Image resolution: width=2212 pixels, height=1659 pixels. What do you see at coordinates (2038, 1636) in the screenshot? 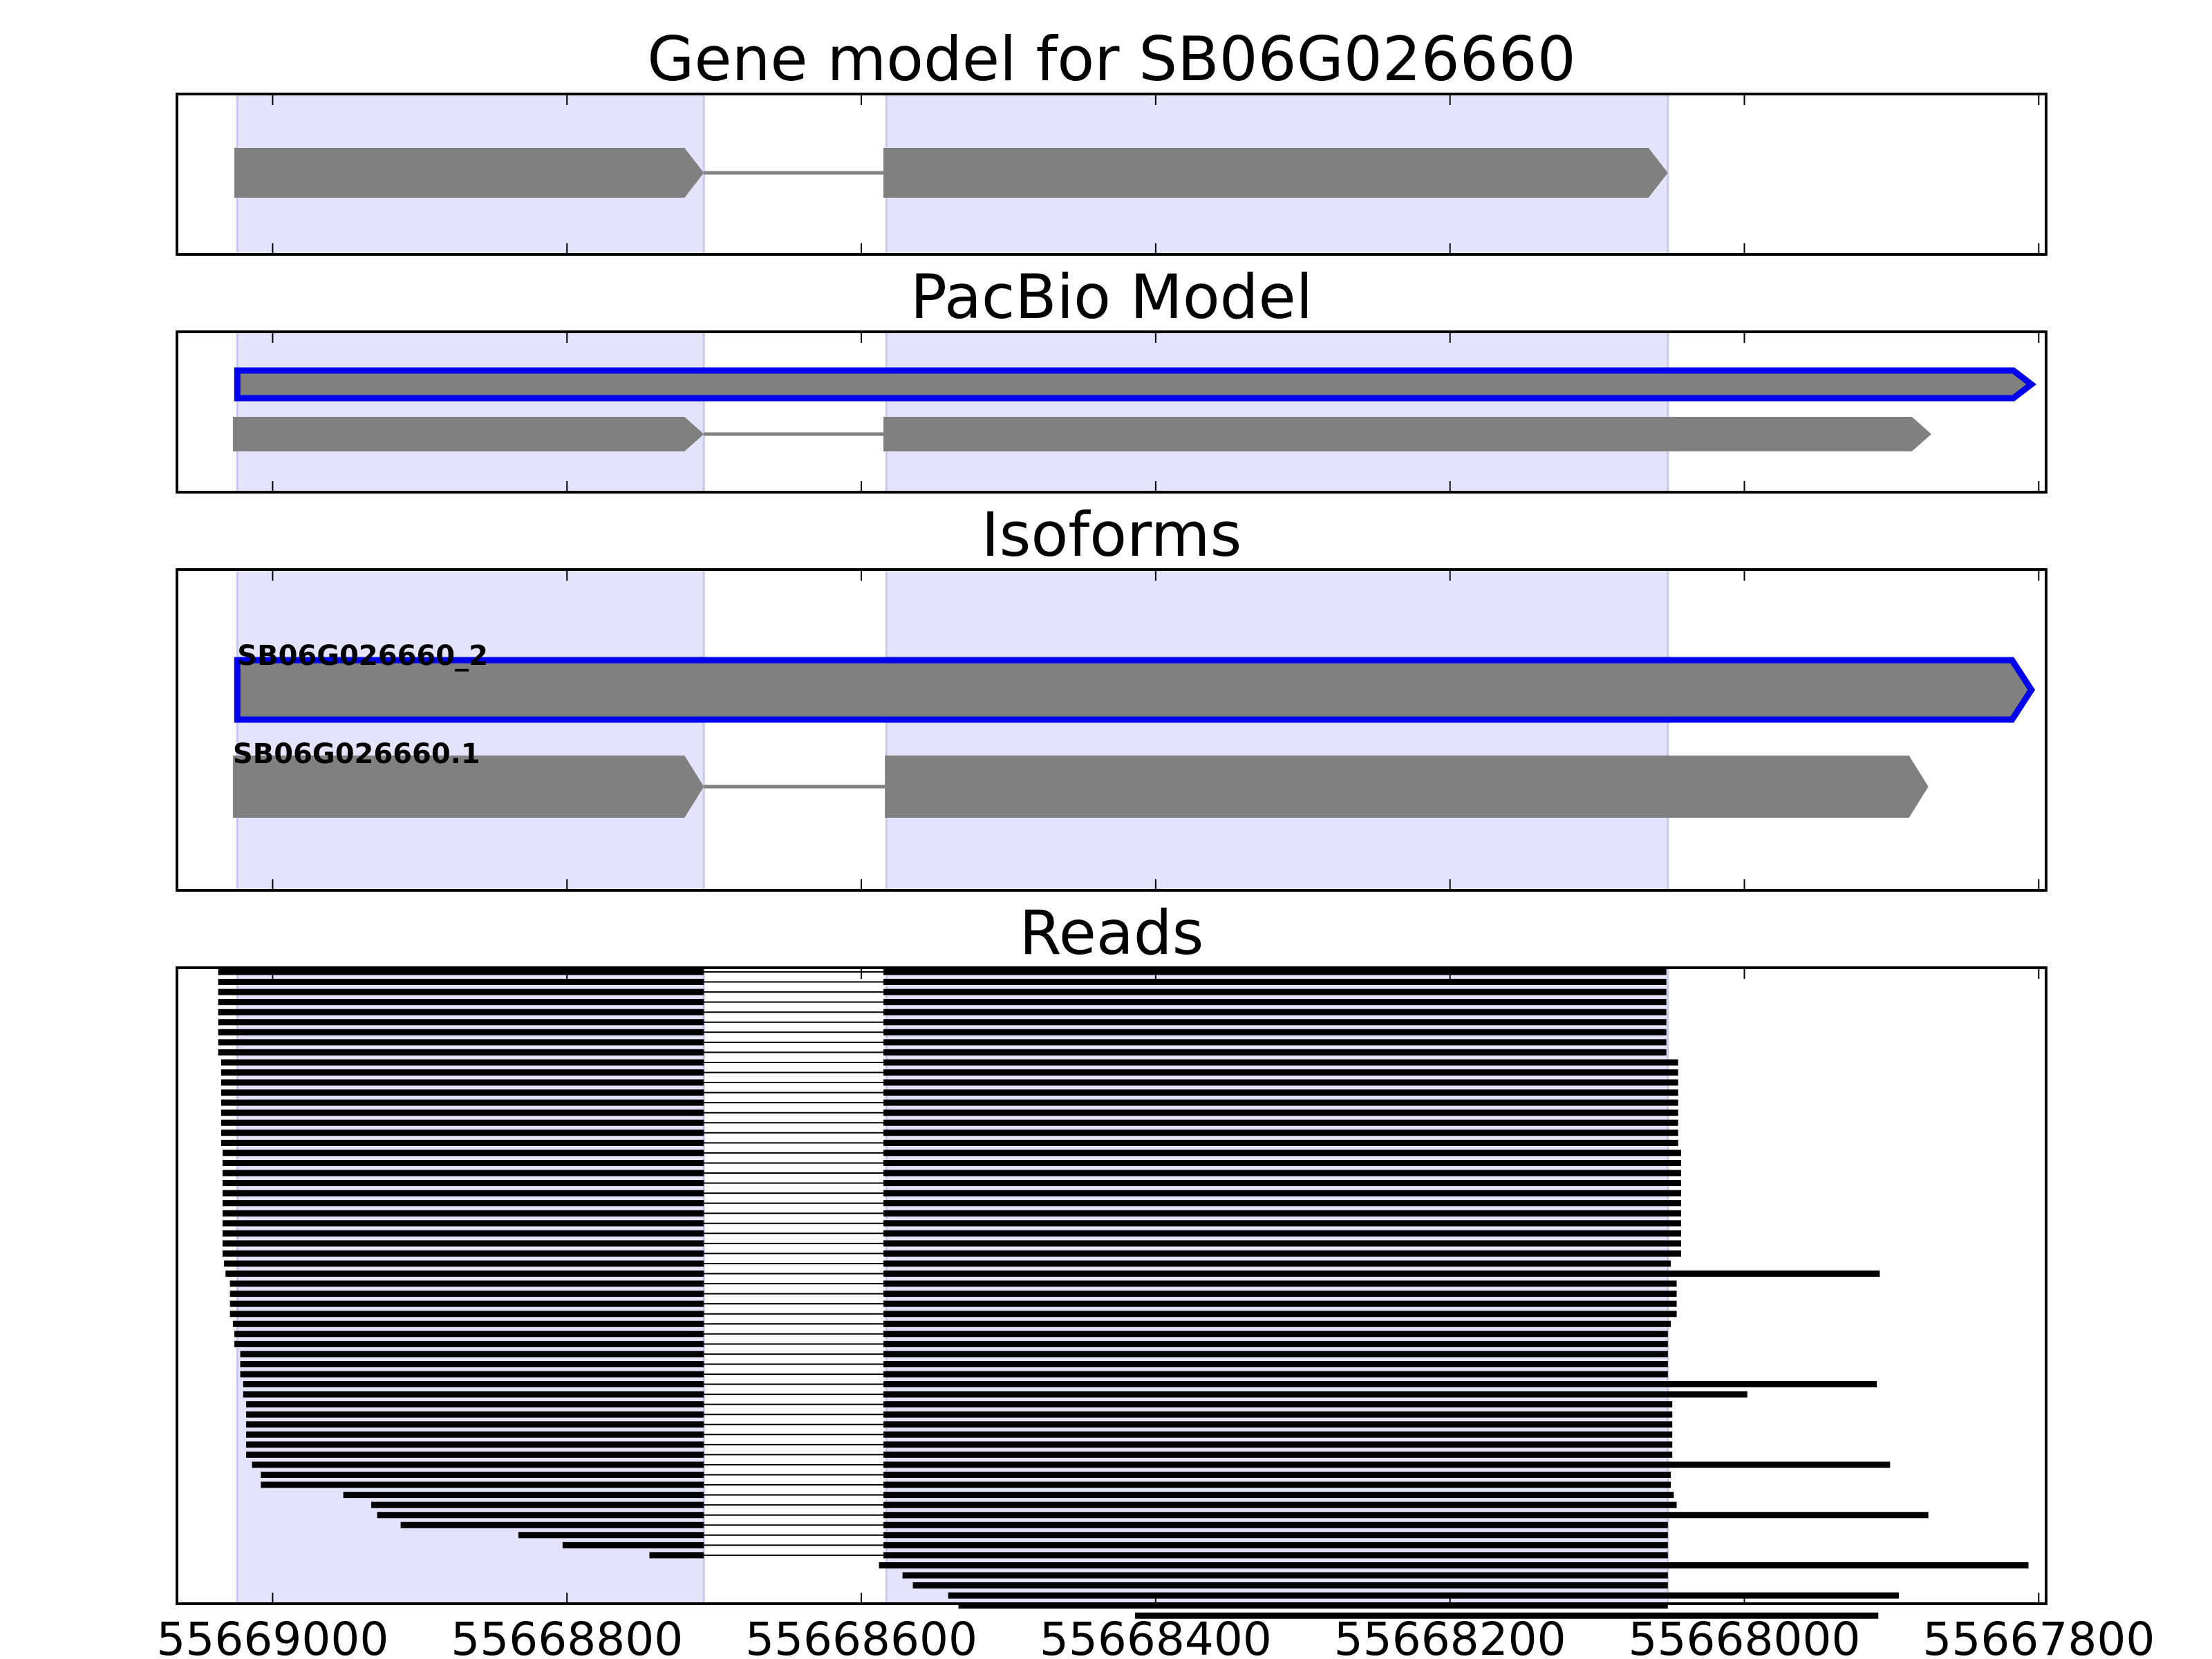
I see `x-tick-label: 55667800` at bounding box center [2038, 1636].